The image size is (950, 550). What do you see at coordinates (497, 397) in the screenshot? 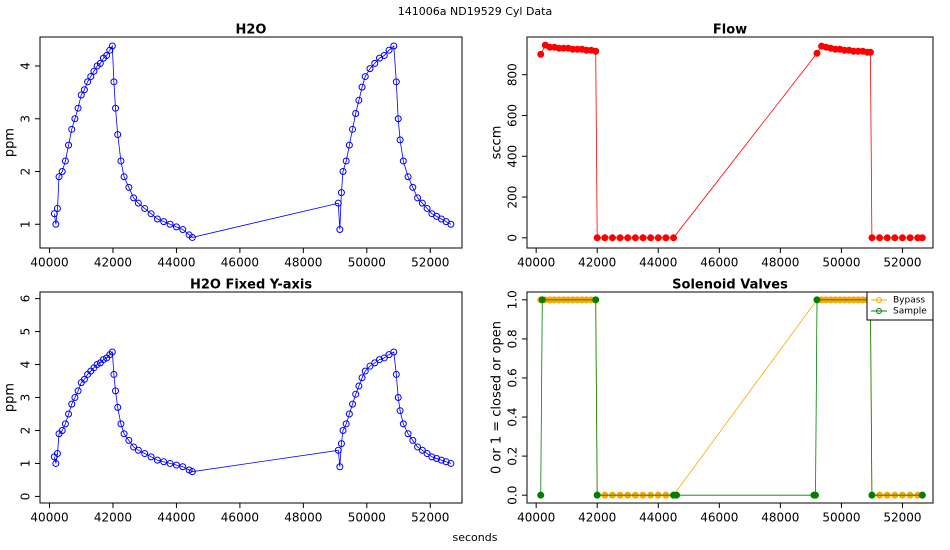
I see `y-axis-label: 0 or 1 = closed or open` at bounding box center [497, 397].